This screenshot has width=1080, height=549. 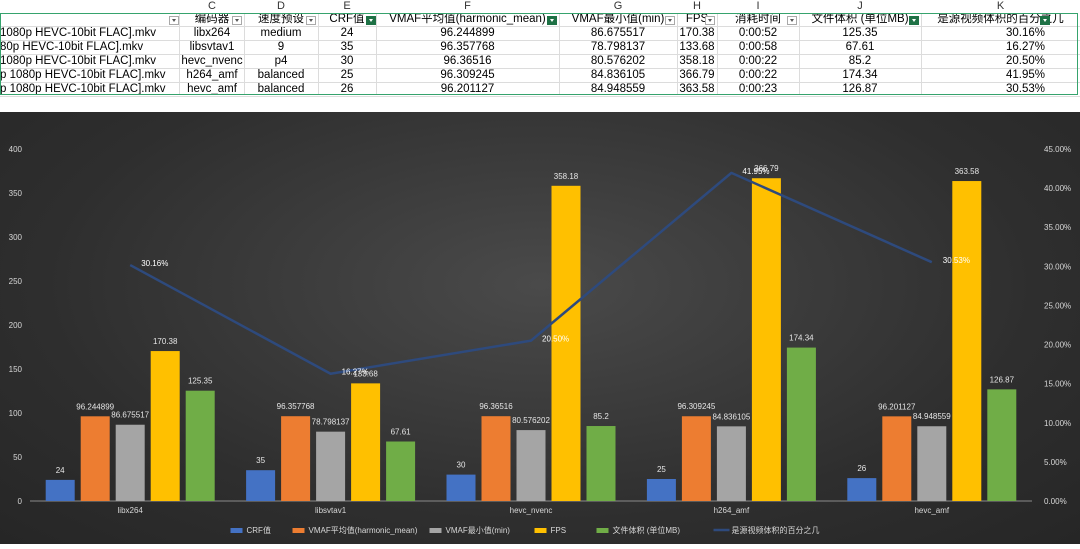 I want to click on cell-crf: 30, so click(x=347, y=61).